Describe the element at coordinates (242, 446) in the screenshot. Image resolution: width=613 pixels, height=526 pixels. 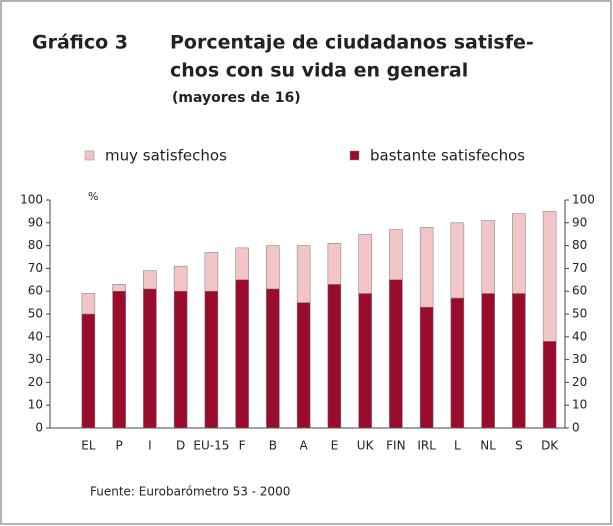
I see `x-tick-label: F` at that location.